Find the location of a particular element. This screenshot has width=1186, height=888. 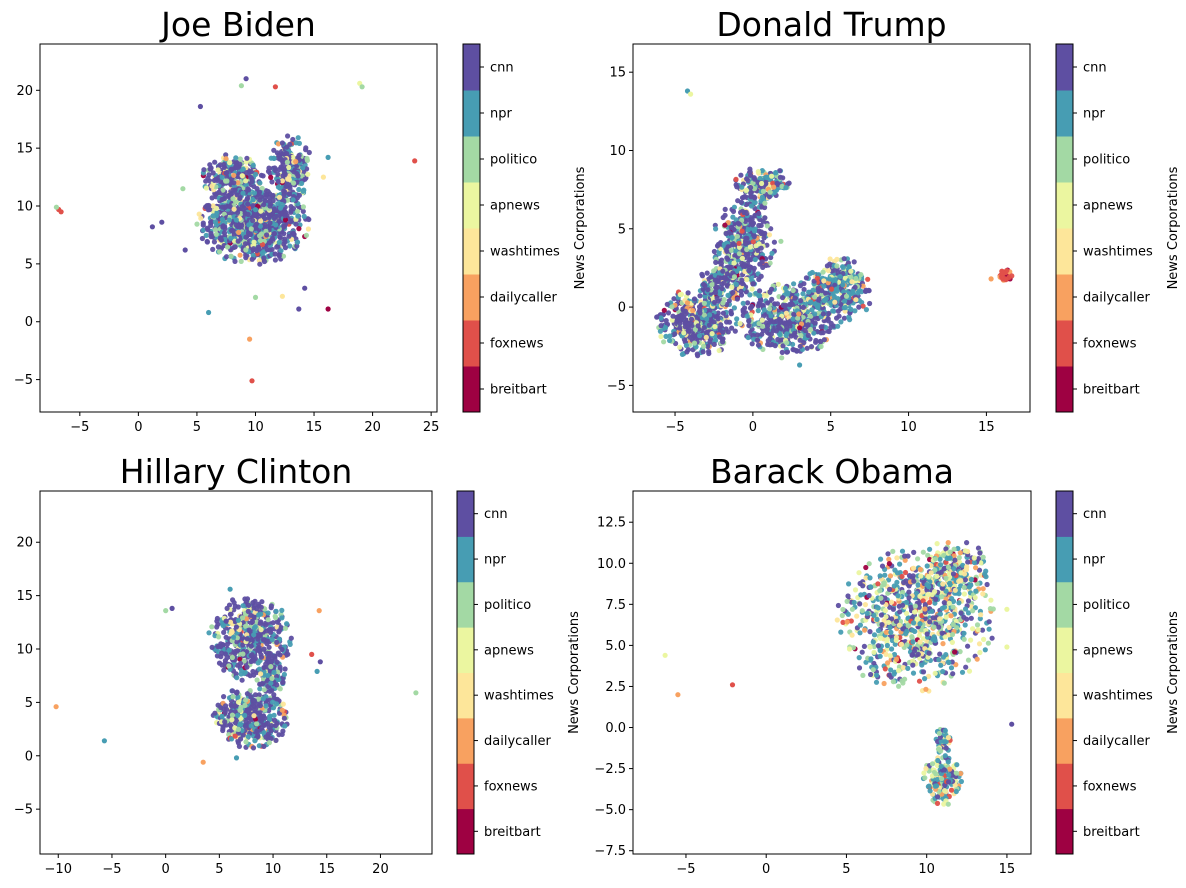

y-tick-label: 0 is located at coordinates (29, 756).